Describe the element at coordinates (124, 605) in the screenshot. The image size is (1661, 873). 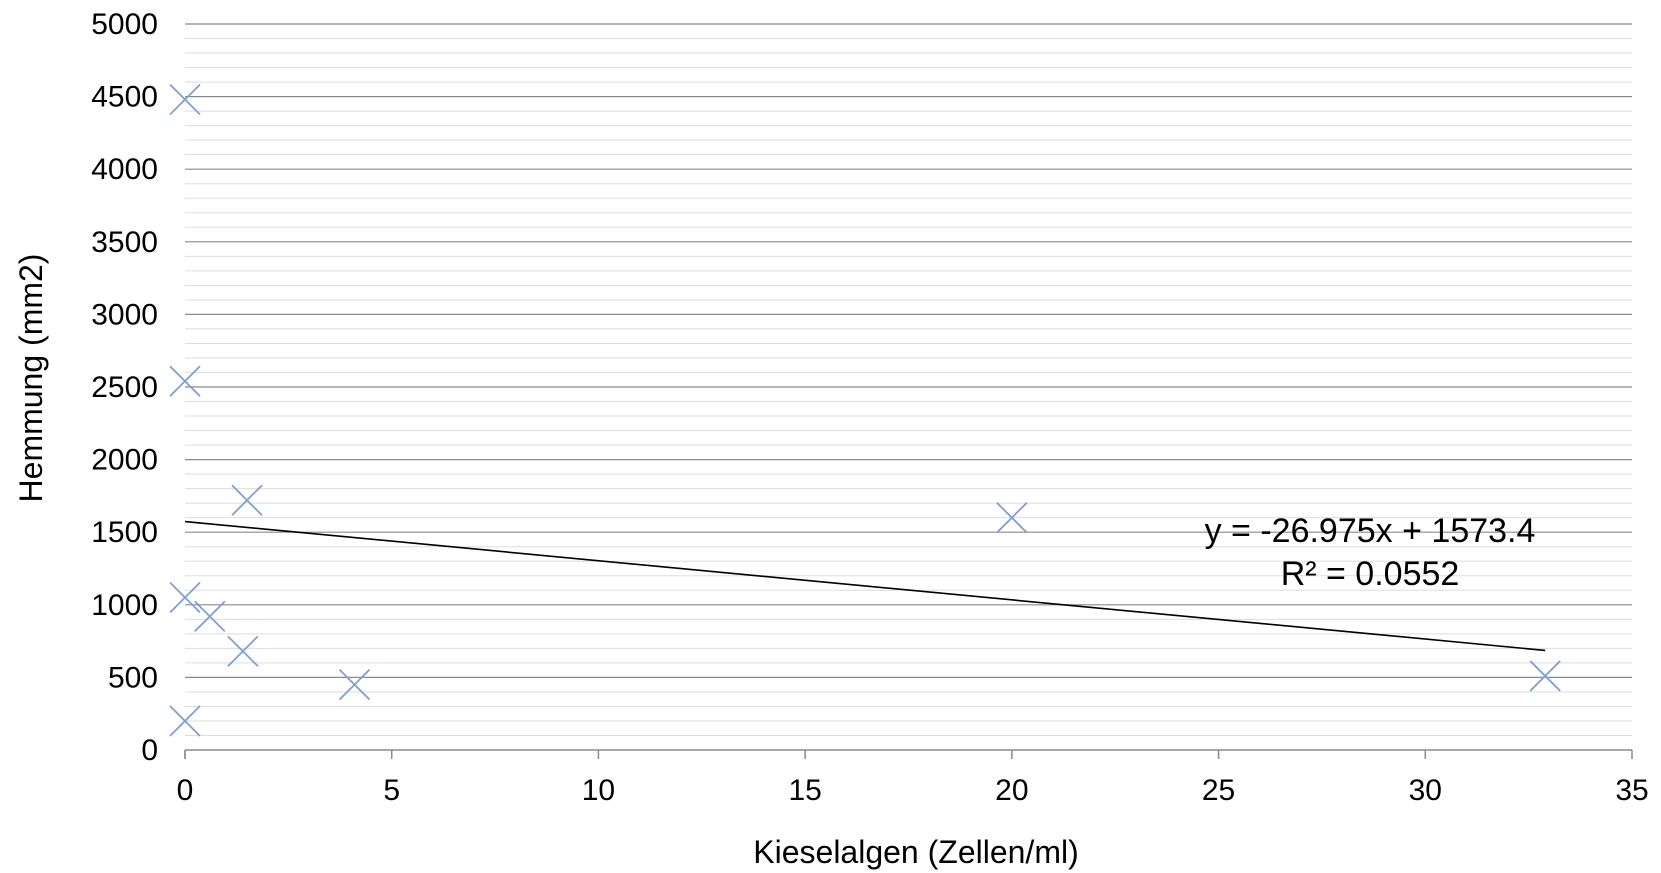
I see `y-tick-label: 1000` at that location.